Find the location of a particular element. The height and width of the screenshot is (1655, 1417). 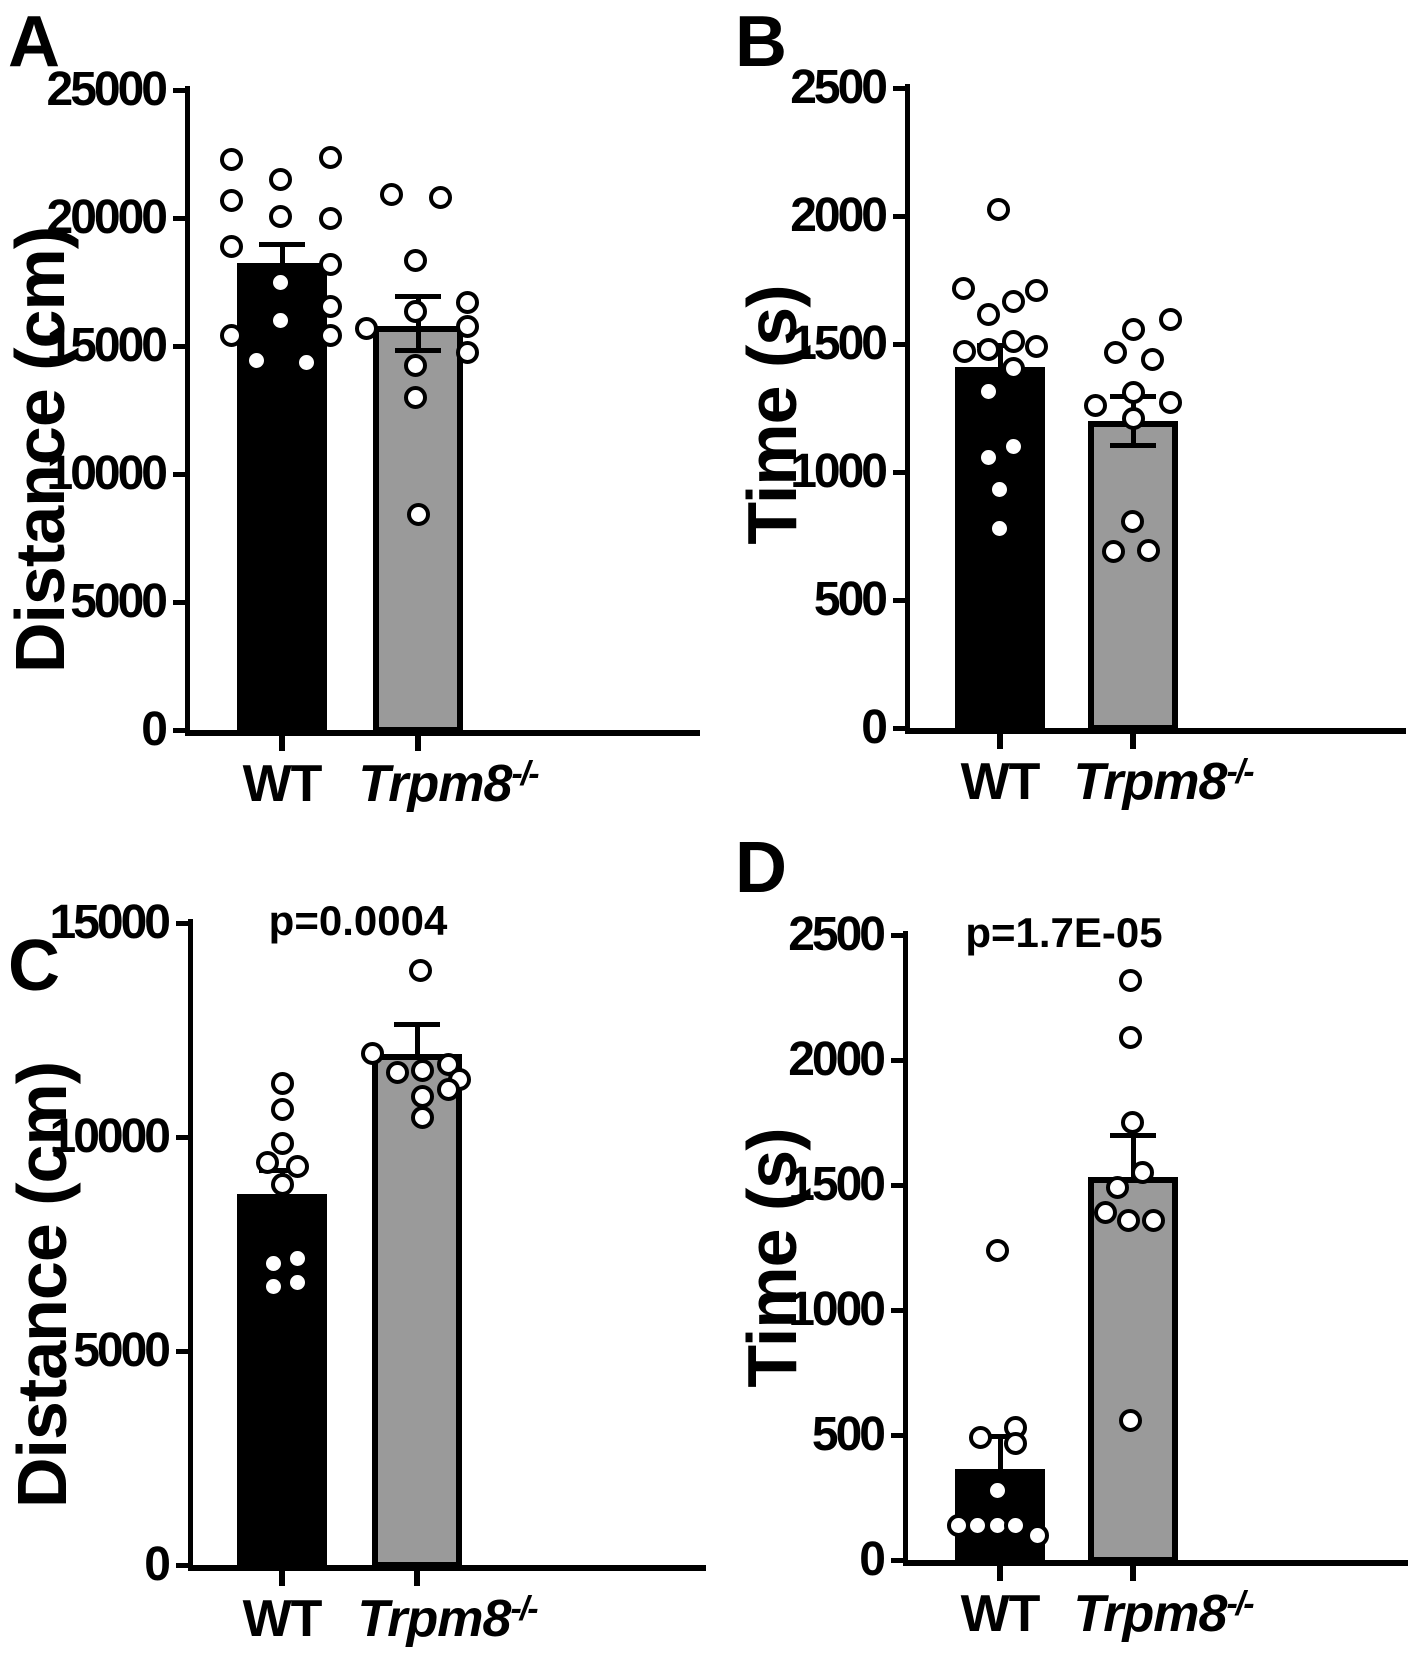

y-tick-label: 1000 is located at coordinates (839, 471).